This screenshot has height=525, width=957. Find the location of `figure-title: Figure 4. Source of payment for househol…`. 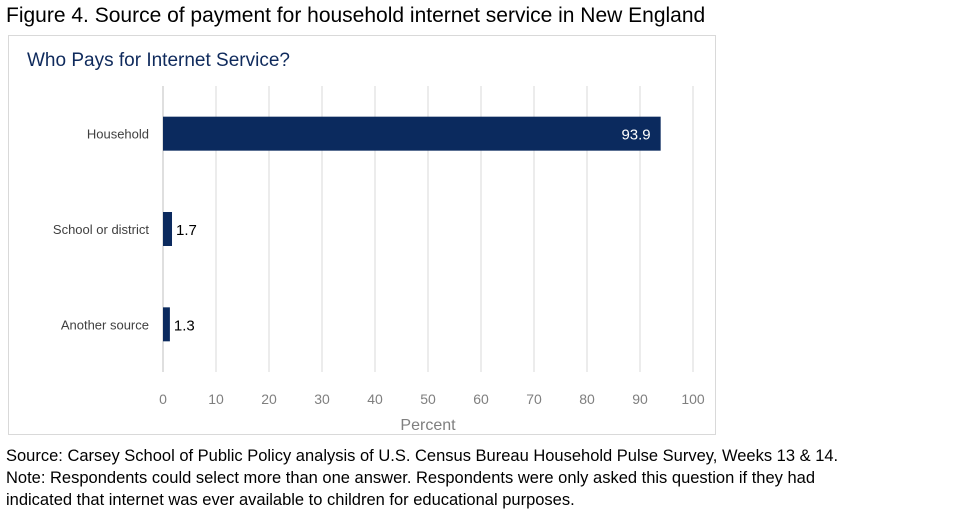

figure-title: Figure 4. Source of payment for househol… is located at coordinates (356, 15).